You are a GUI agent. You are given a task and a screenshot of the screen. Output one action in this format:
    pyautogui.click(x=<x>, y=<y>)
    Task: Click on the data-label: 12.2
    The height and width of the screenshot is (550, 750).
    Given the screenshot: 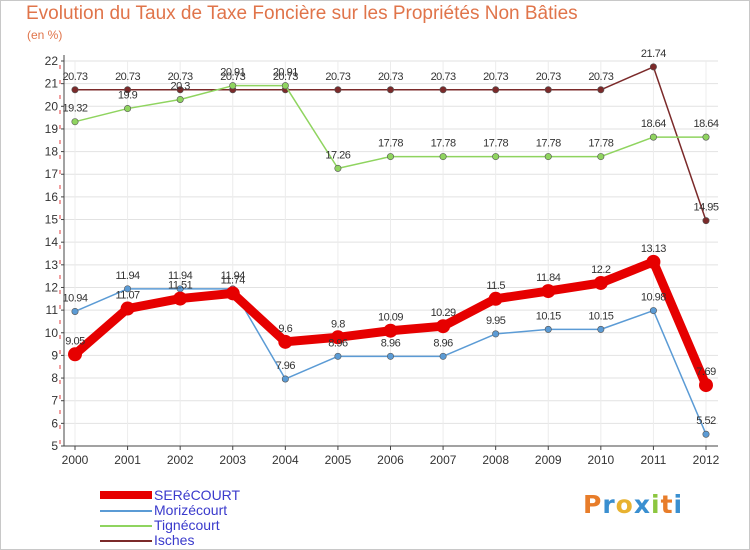 What is the action you would take?
    pyautogui.click(x=601, y=270)
    